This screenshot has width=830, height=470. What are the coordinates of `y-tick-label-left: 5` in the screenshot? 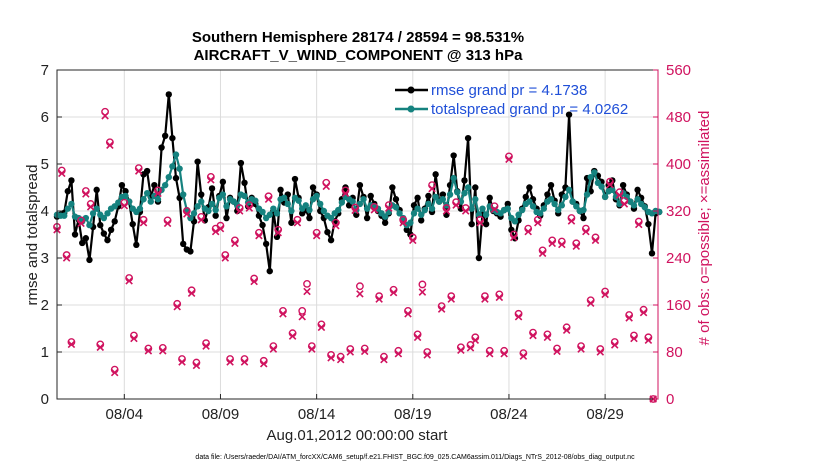 It's located at (45, 164).